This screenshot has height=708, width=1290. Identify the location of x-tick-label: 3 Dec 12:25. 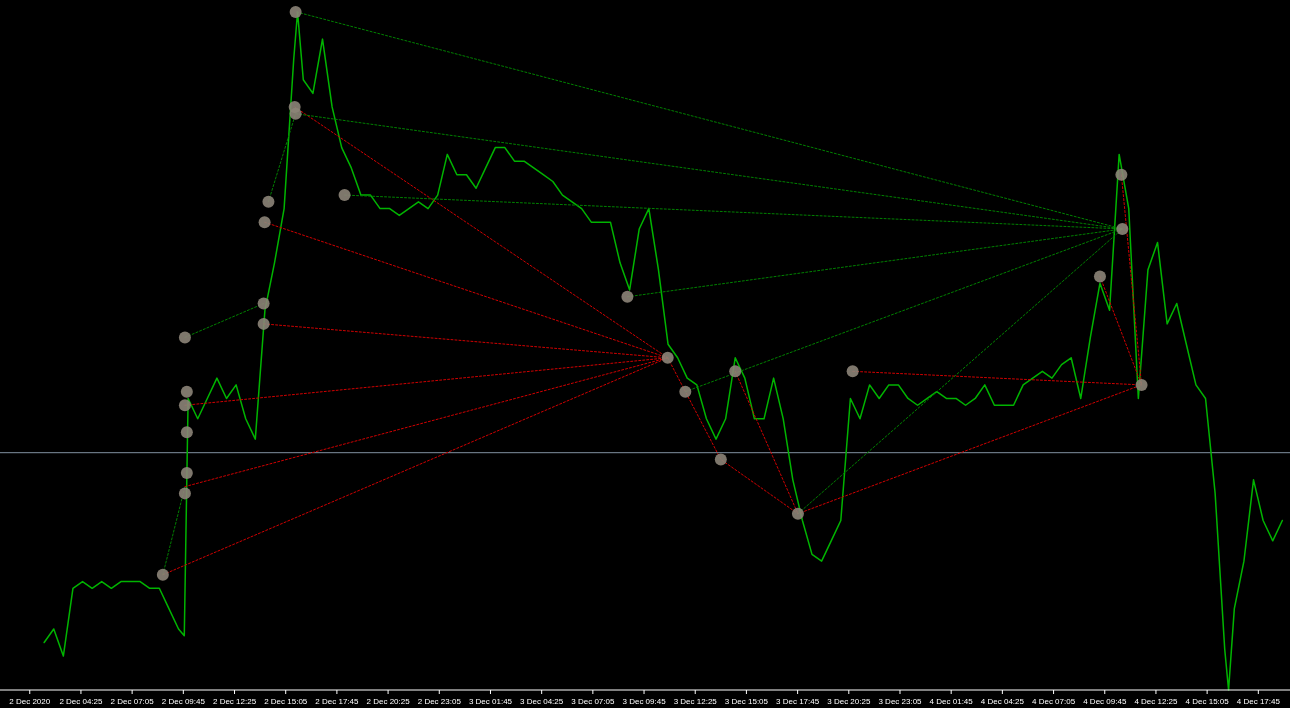
(695, 701).